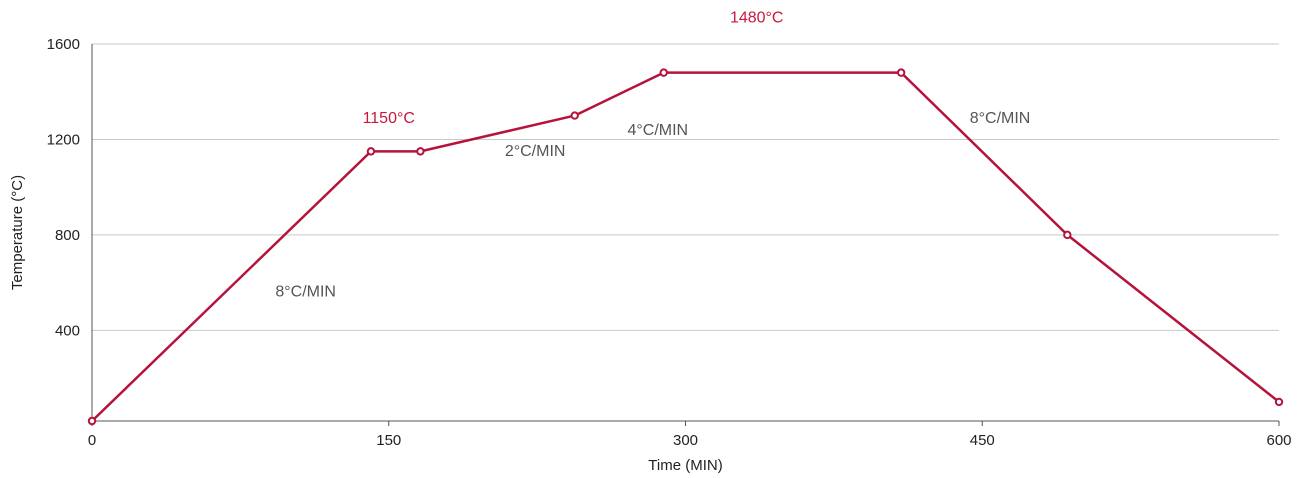 The height and width of the screenshot is (478, 1313). Describe the element at coordinates (389, 118) in the screenshot. I see `temperature-annotation: 1150°C` at that location.